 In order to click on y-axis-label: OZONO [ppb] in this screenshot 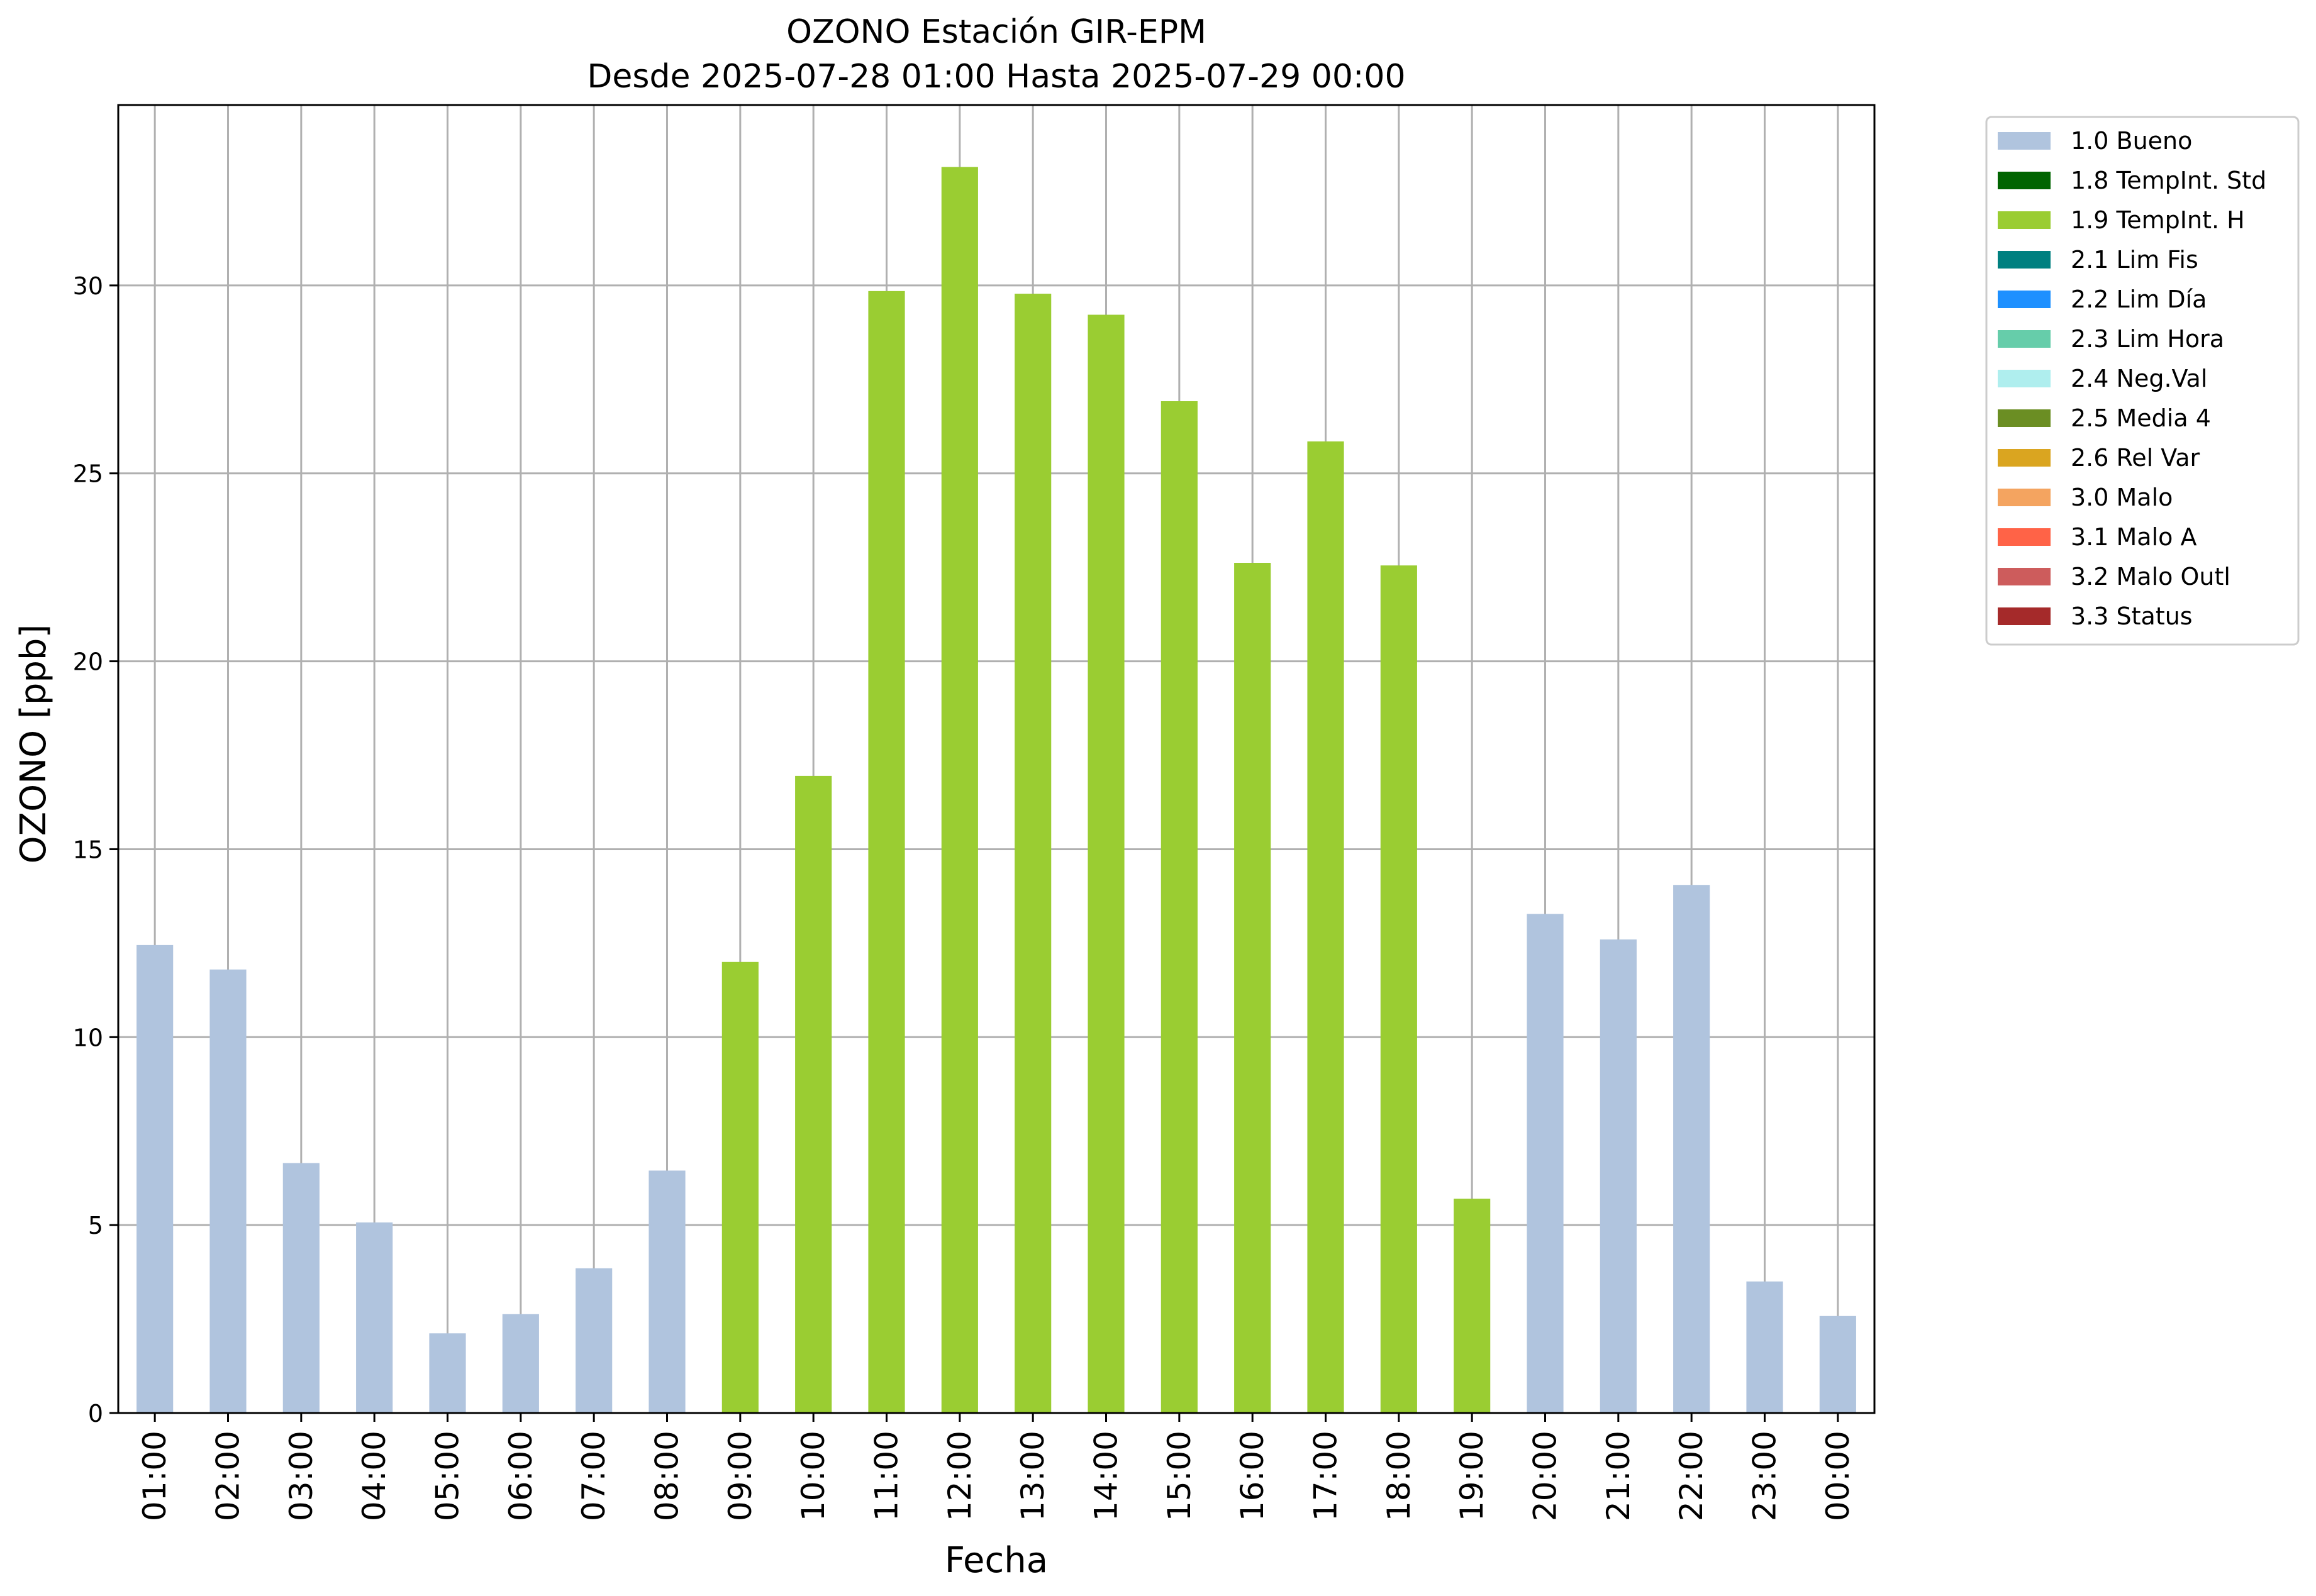, I will do `click(33, 744)`.